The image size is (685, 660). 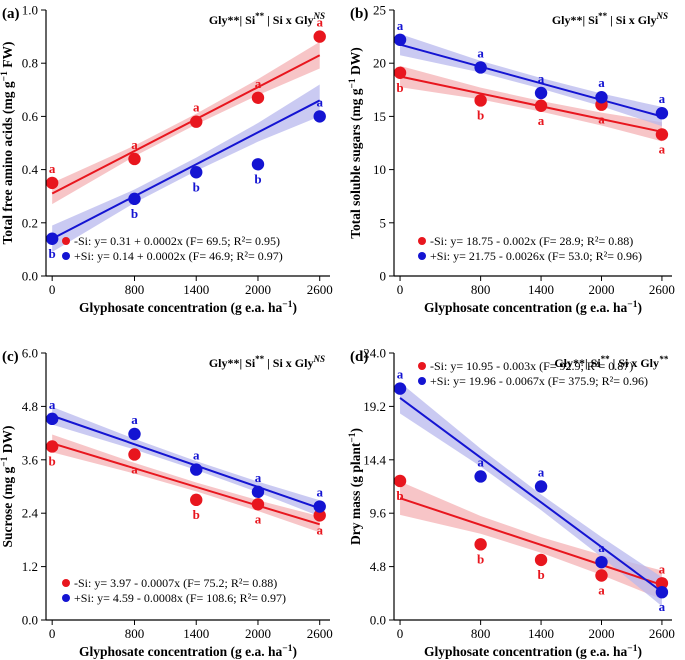 What do you see at coordinates (374, 353) in the screenshot?
I see `y-tick-label: 24.0` at bounding box center [374, 353].